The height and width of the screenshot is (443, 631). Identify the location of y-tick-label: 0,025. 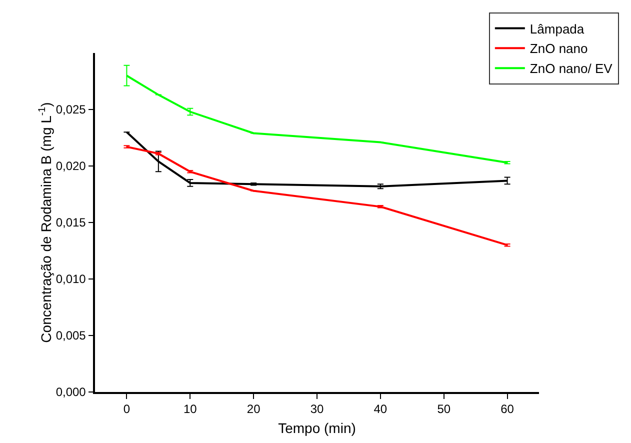
(71, 109).